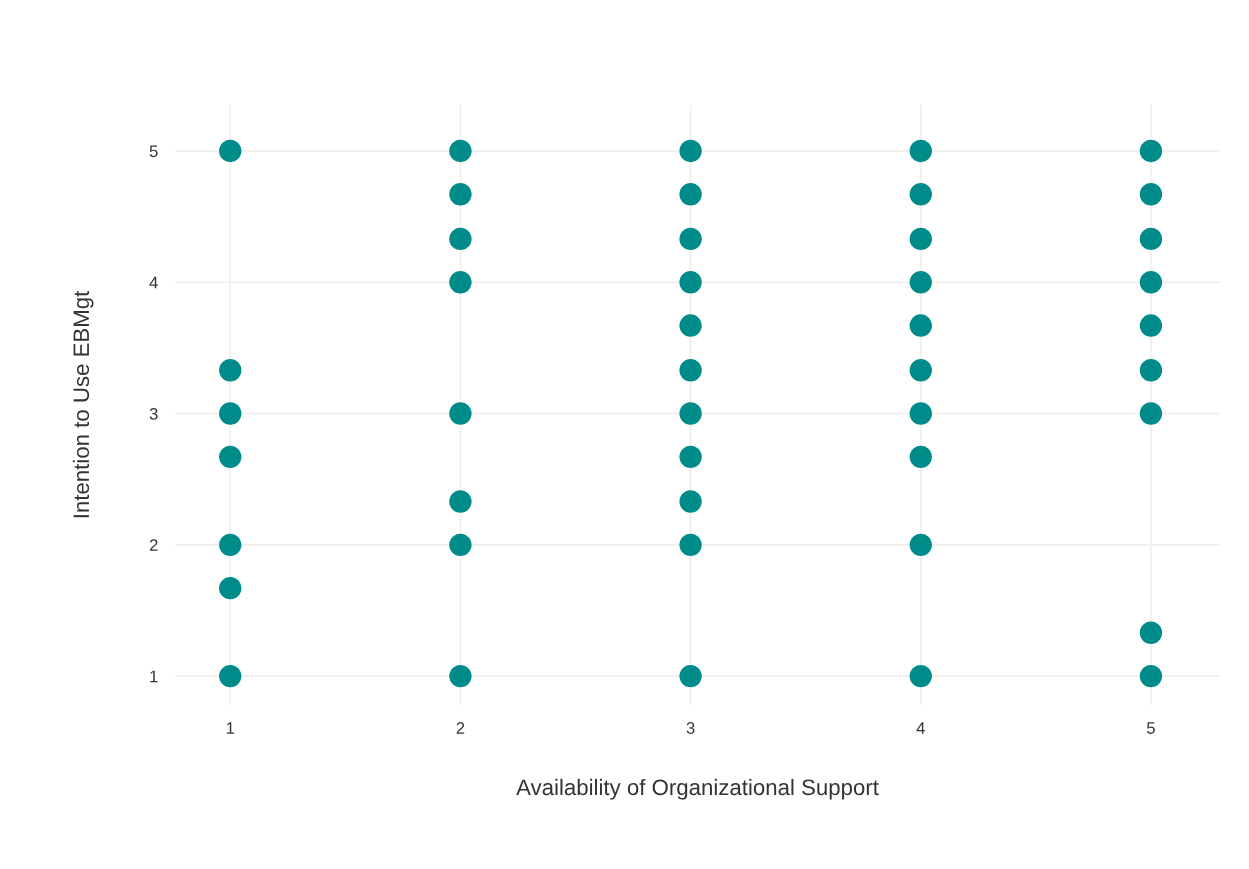 The image size is (1249, 869). What do you see at coordinates (153, 545) in the screenshot?
I see `y-tick-label: 2` at bounding box center [153, 545].